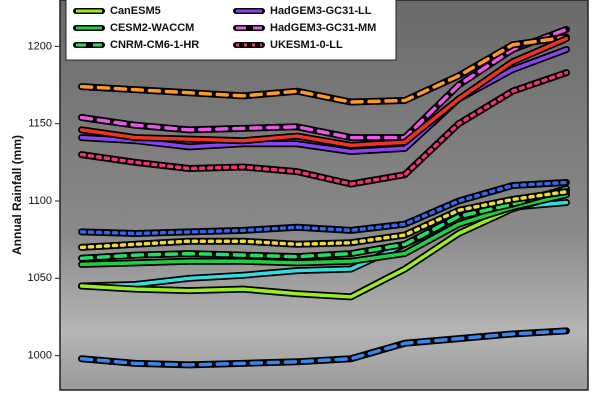 This screenshot has height=405, width=600. What do you see at coordinates (321, 11) in the screenshot?
I see `legend-label: HadGEM3-GC31-LL` at bounding box center [321, 11].